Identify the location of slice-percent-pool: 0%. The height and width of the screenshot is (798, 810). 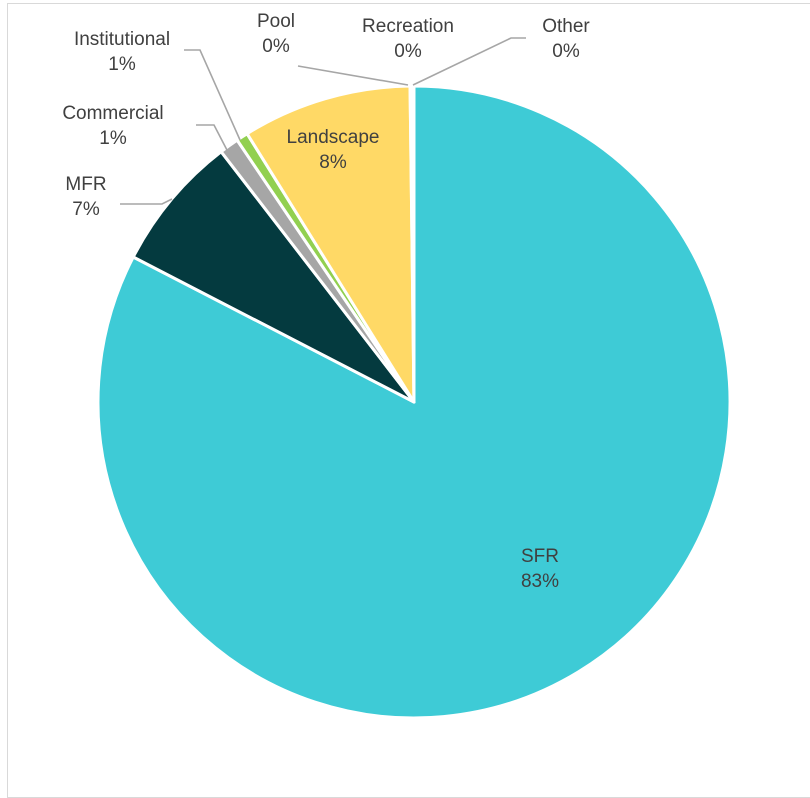
(276, 46).